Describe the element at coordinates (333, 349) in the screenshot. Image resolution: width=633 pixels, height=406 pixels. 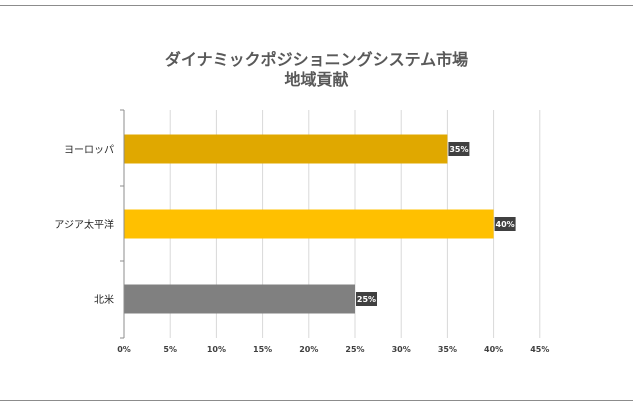
I see `x-tick-labels: 0% 5% 10% 15% 20% 25% 30% 35% 40% 45%` at that location.